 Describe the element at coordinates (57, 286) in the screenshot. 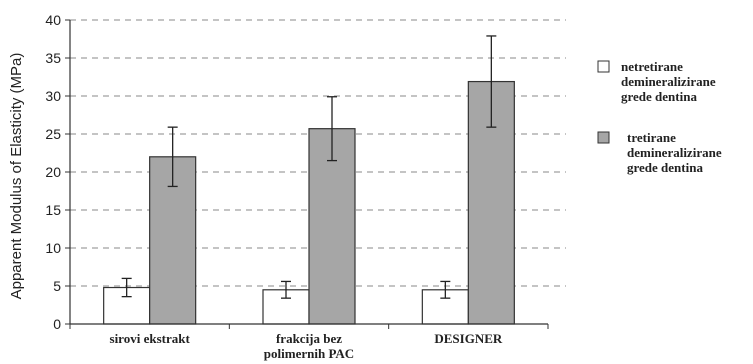

I see `y-tick-label: 5` at that location.